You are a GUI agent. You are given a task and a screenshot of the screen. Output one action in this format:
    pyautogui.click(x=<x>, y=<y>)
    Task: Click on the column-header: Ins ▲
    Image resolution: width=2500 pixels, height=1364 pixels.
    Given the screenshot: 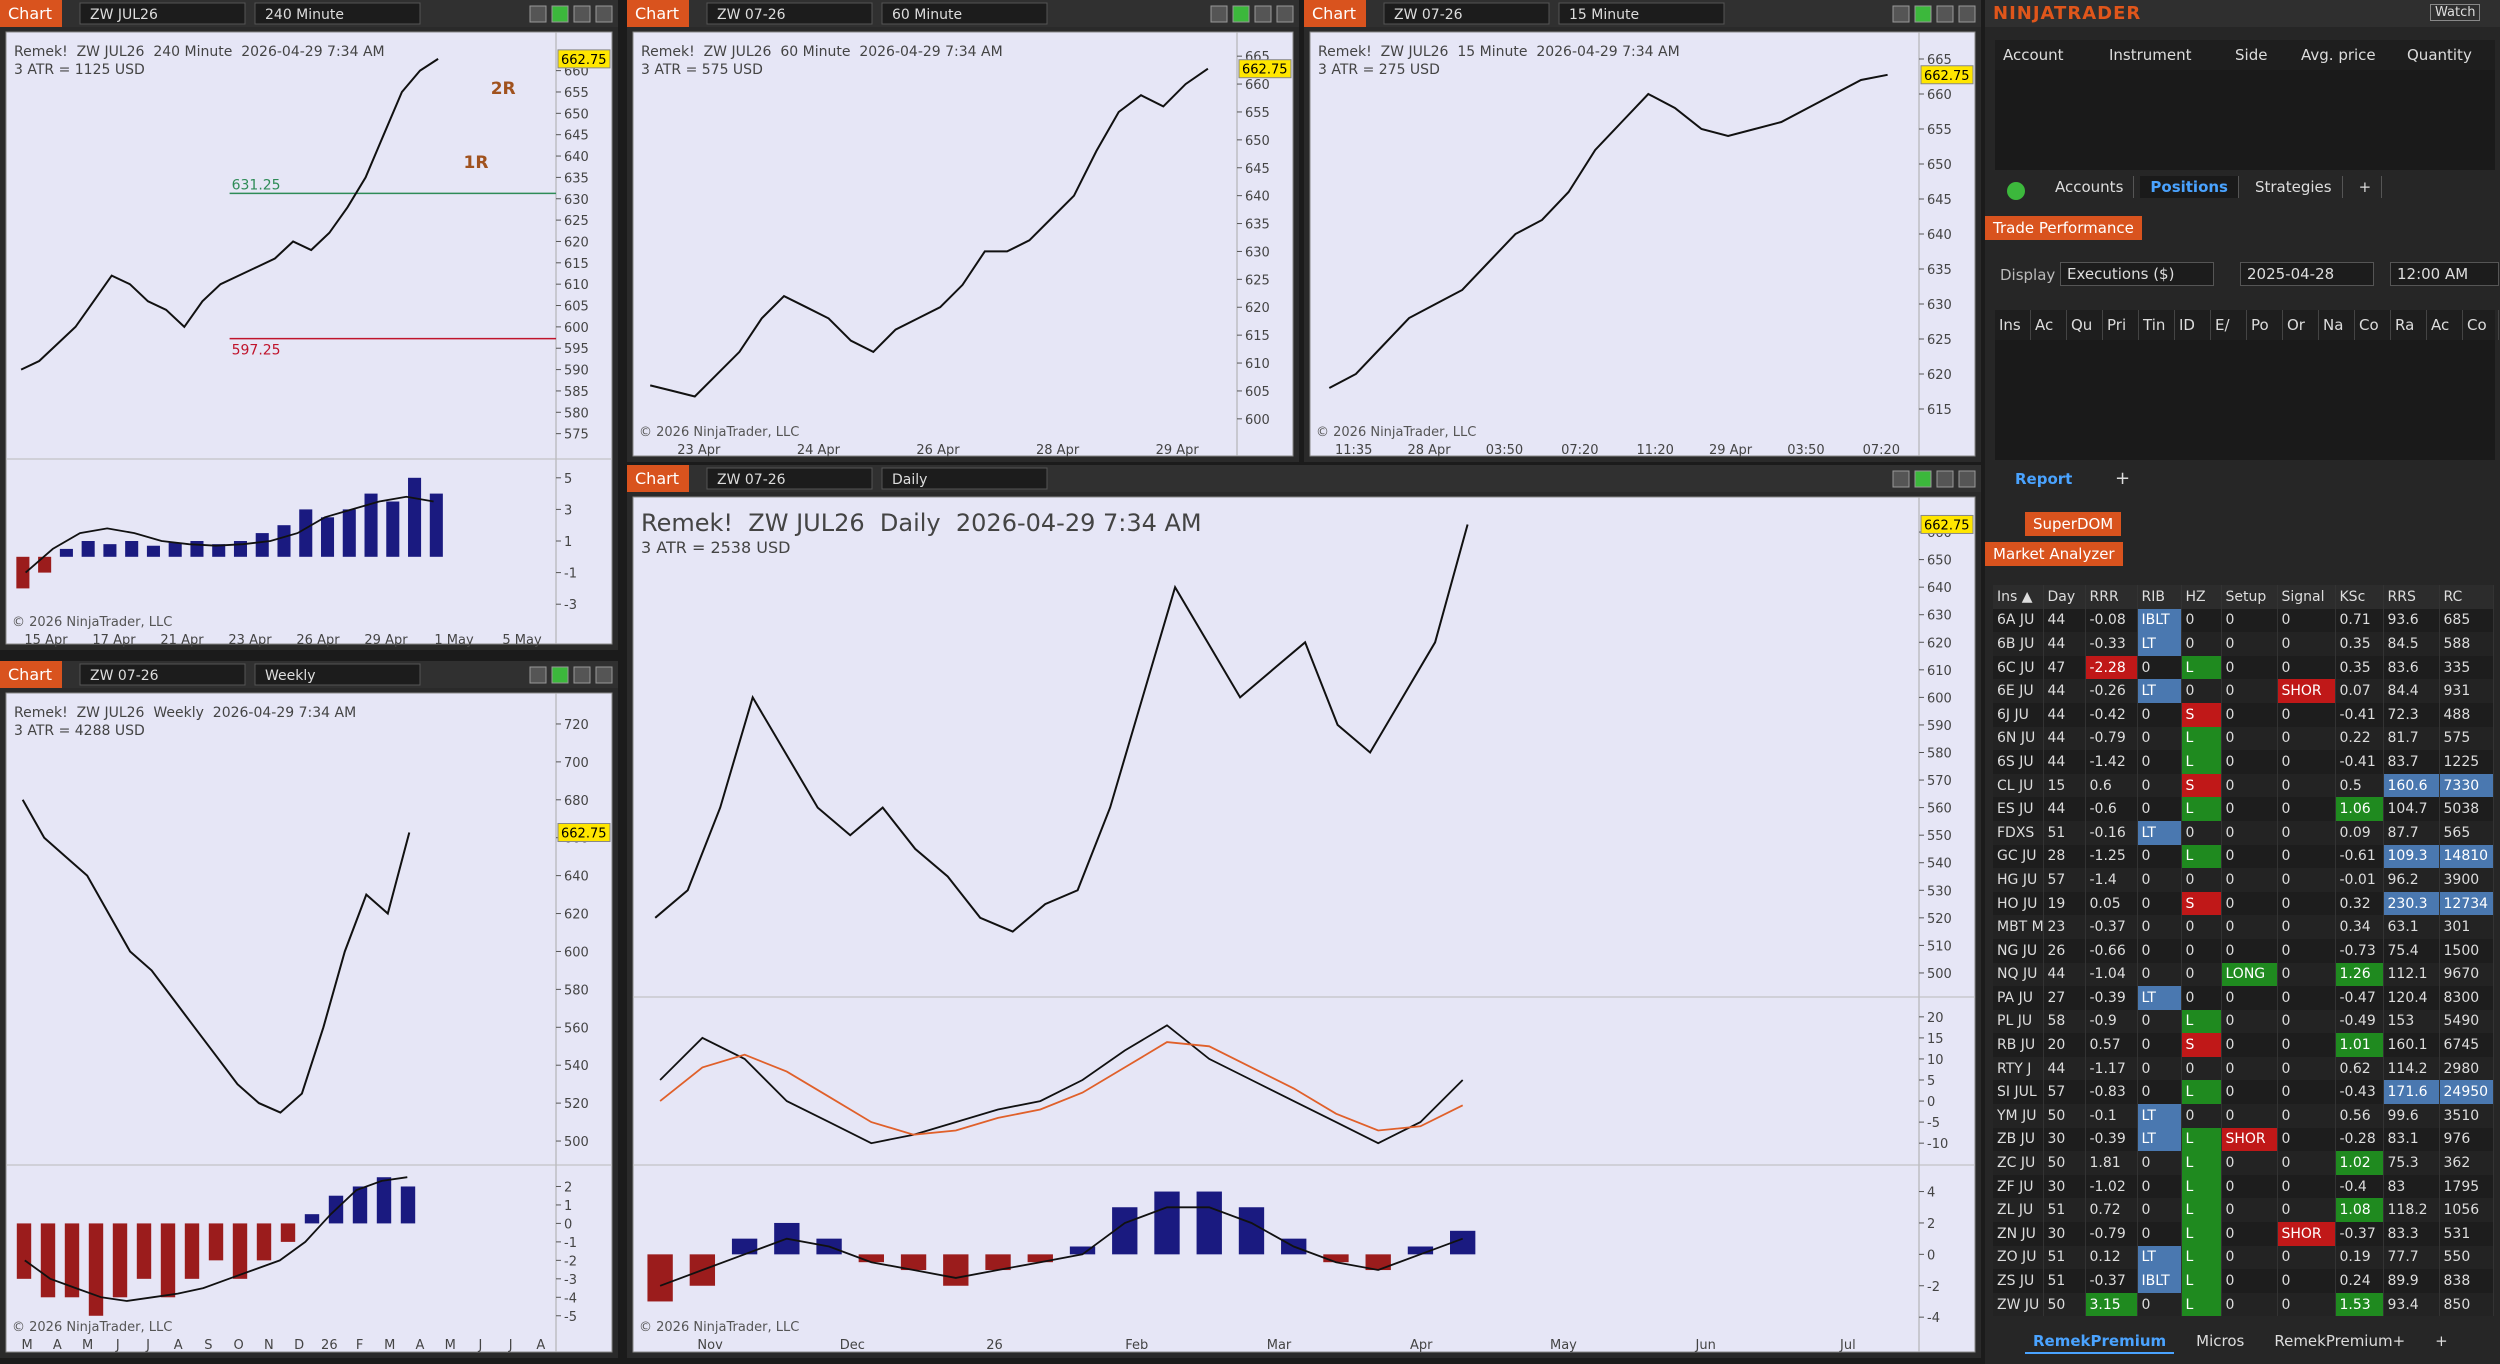 What is the action you would take?
    pyautogui.click(x=2018, y=597)
    